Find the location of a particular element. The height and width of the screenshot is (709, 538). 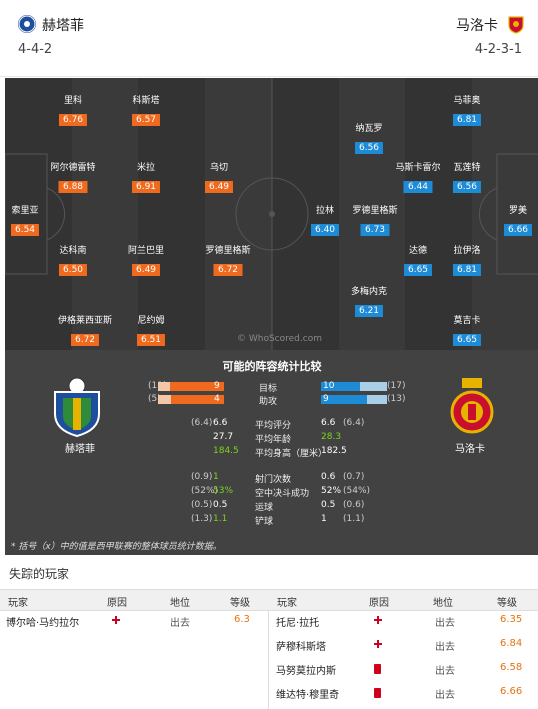

home-stat-value: 53% is located at coordinates (223, 491).